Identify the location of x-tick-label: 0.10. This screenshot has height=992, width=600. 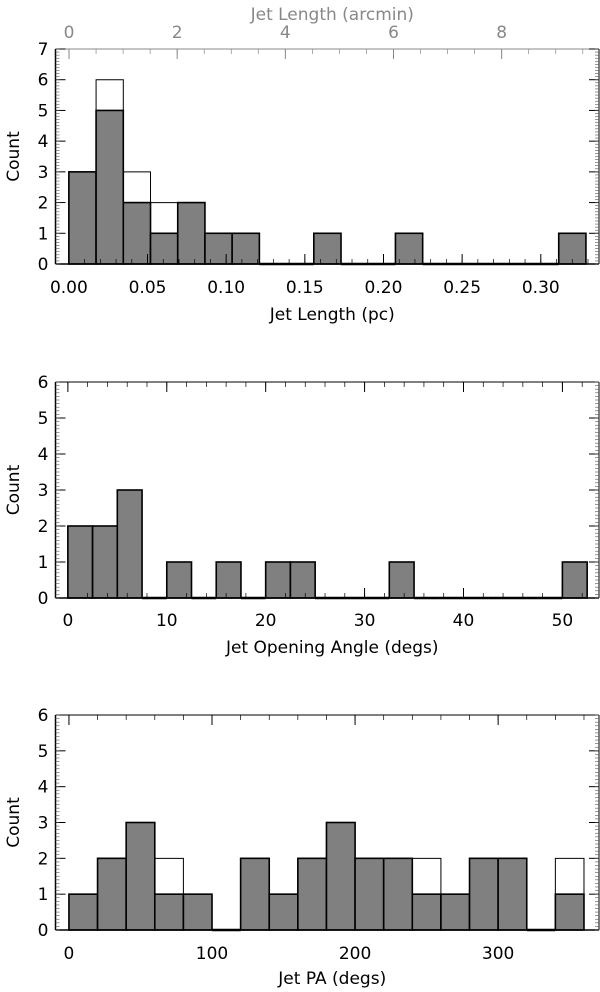
(226, 288).